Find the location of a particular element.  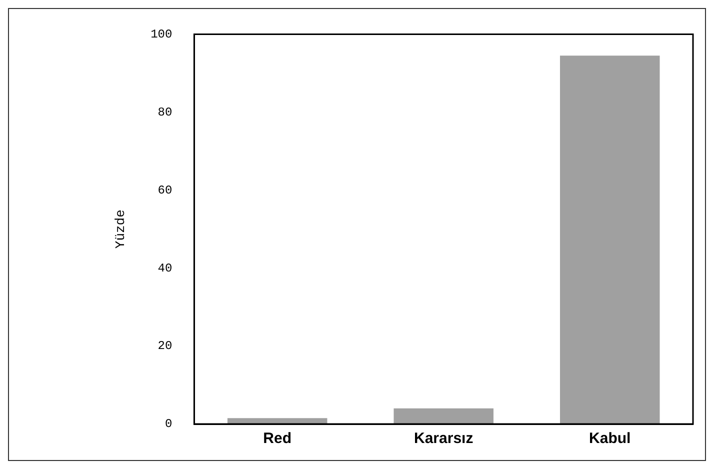

y-tick-label: 80 is located at coordinates (165, 112).